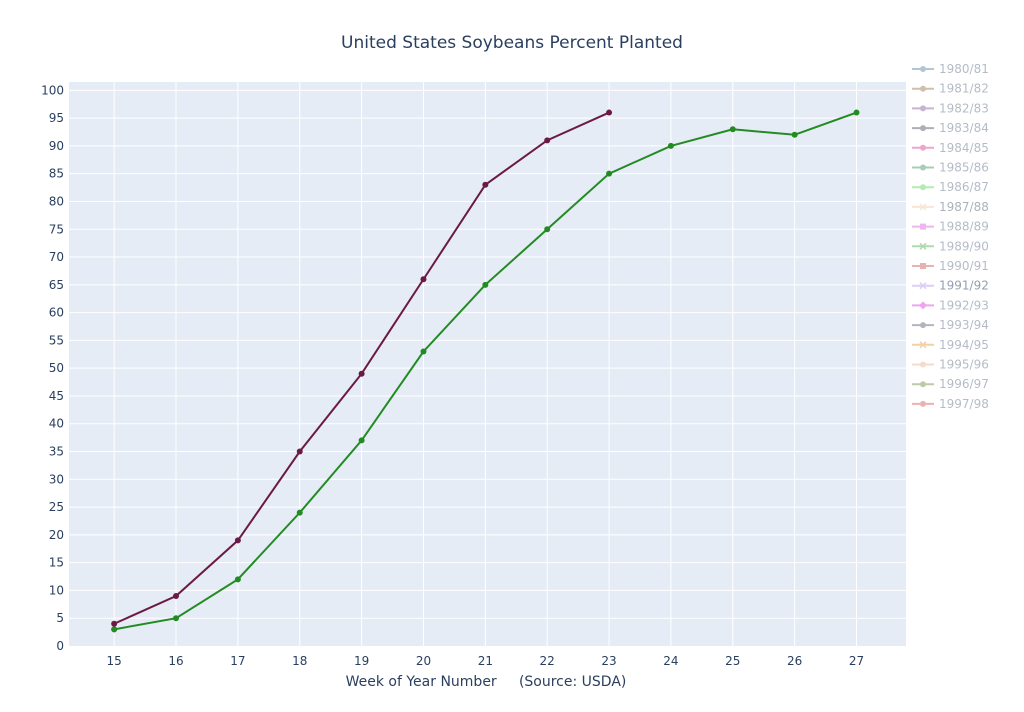 The width and height of the screenshot is (1024, 712). Describe the element at coordinates (60, 646) in the screenshot. I see `y-tick-label: 0` at that location.